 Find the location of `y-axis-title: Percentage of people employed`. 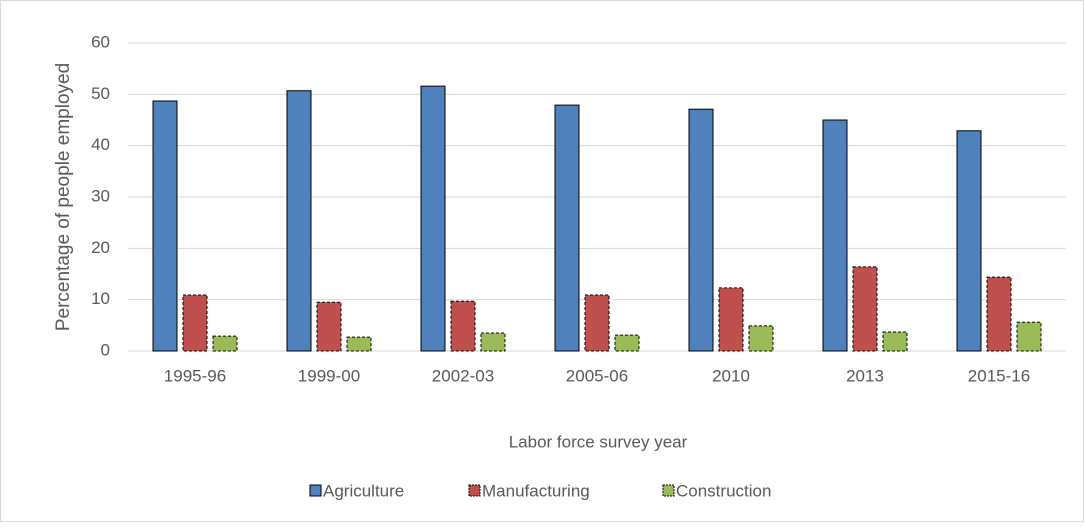

y-axis-title: Percentage of people employed is located at coordinates (63, 197).